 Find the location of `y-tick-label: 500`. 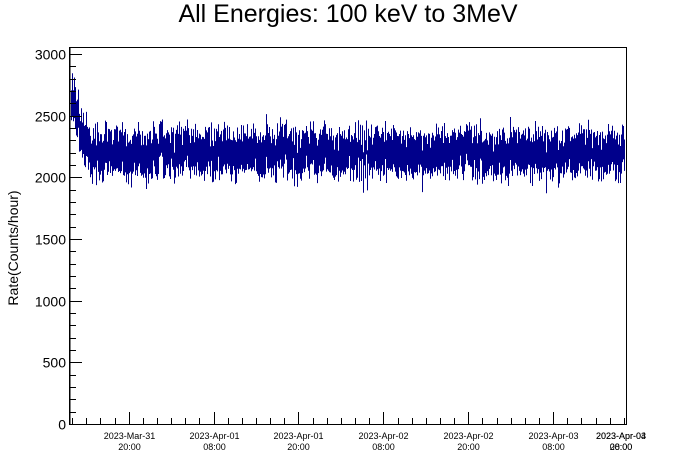

y-tick-label: 500 is located at coordinates (55, 363).